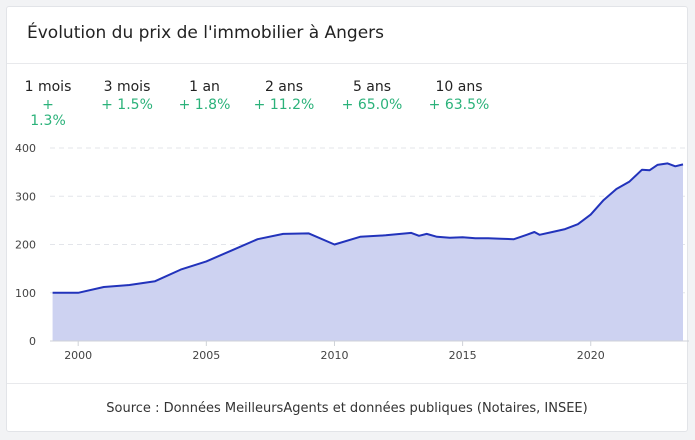 The width and height of the screenshot is (695, 440). What do you see at coordinates (372, 87) in the screenshot?
I see `period-label: 5 ans` at bounding box center [372, 87].